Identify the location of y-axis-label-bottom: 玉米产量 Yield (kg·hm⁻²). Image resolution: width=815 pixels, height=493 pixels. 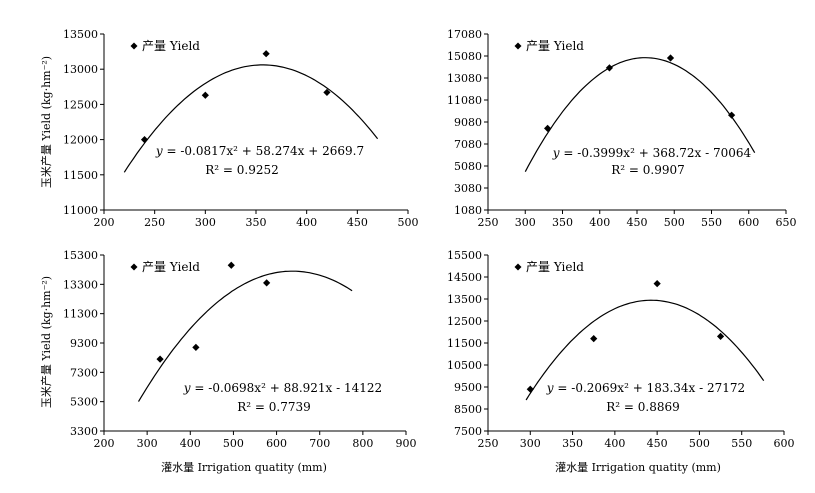
(46, 342).